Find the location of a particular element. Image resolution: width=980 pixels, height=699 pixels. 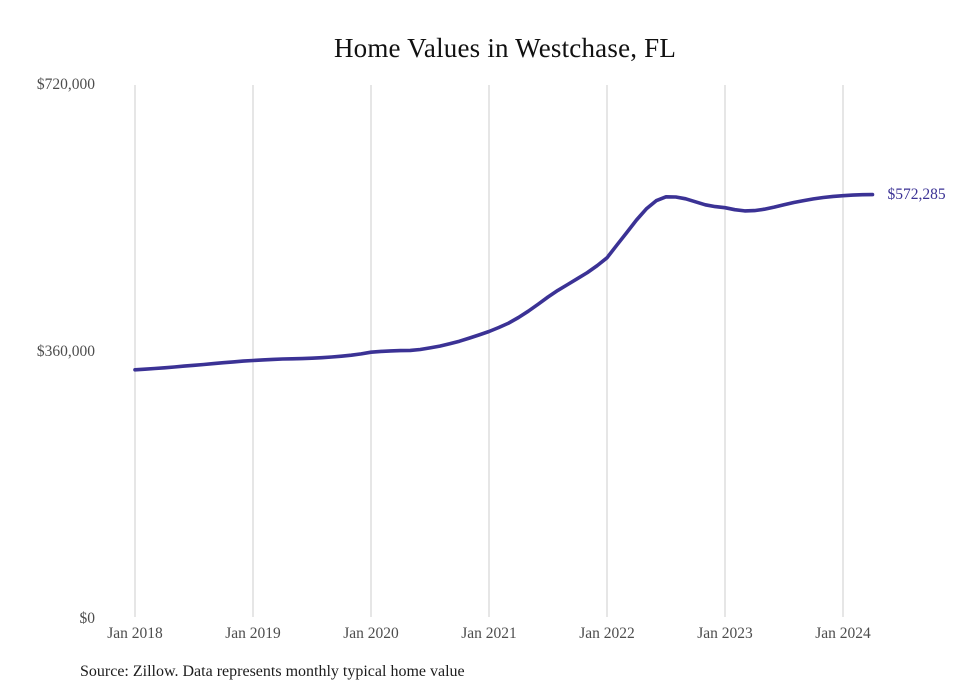

y-axis-tick-label: $0 is located at coordinates (87, 618).